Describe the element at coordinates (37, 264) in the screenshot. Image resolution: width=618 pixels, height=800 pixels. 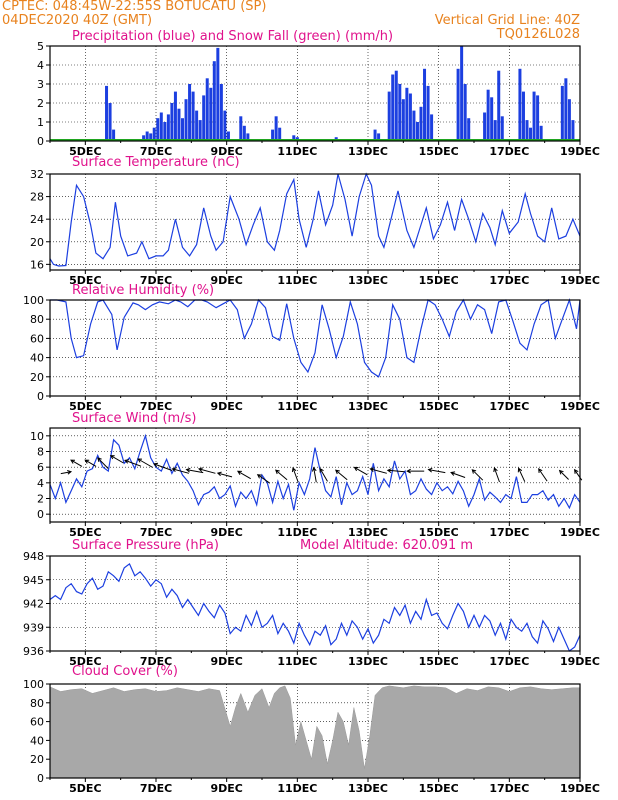
I see `y-tick-label: 16` at that location.